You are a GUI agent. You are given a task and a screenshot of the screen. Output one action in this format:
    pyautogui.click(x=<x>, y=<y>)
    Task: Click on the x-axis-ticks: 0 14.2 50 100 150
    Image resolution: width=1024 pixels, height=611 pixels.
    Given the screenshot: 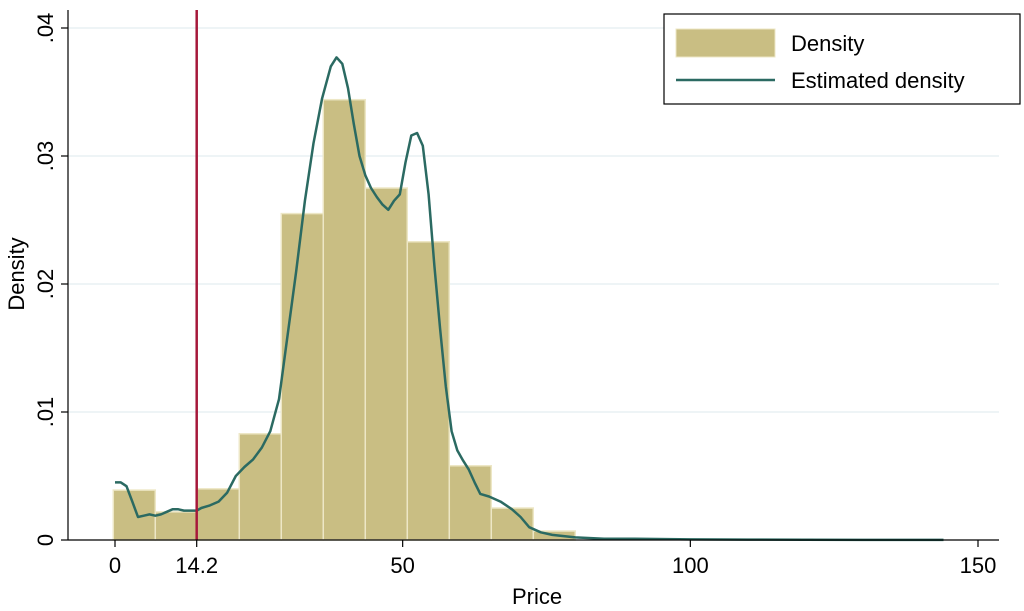 What is the action you would take?
    pyautogui.click(x=552, y=559)
    